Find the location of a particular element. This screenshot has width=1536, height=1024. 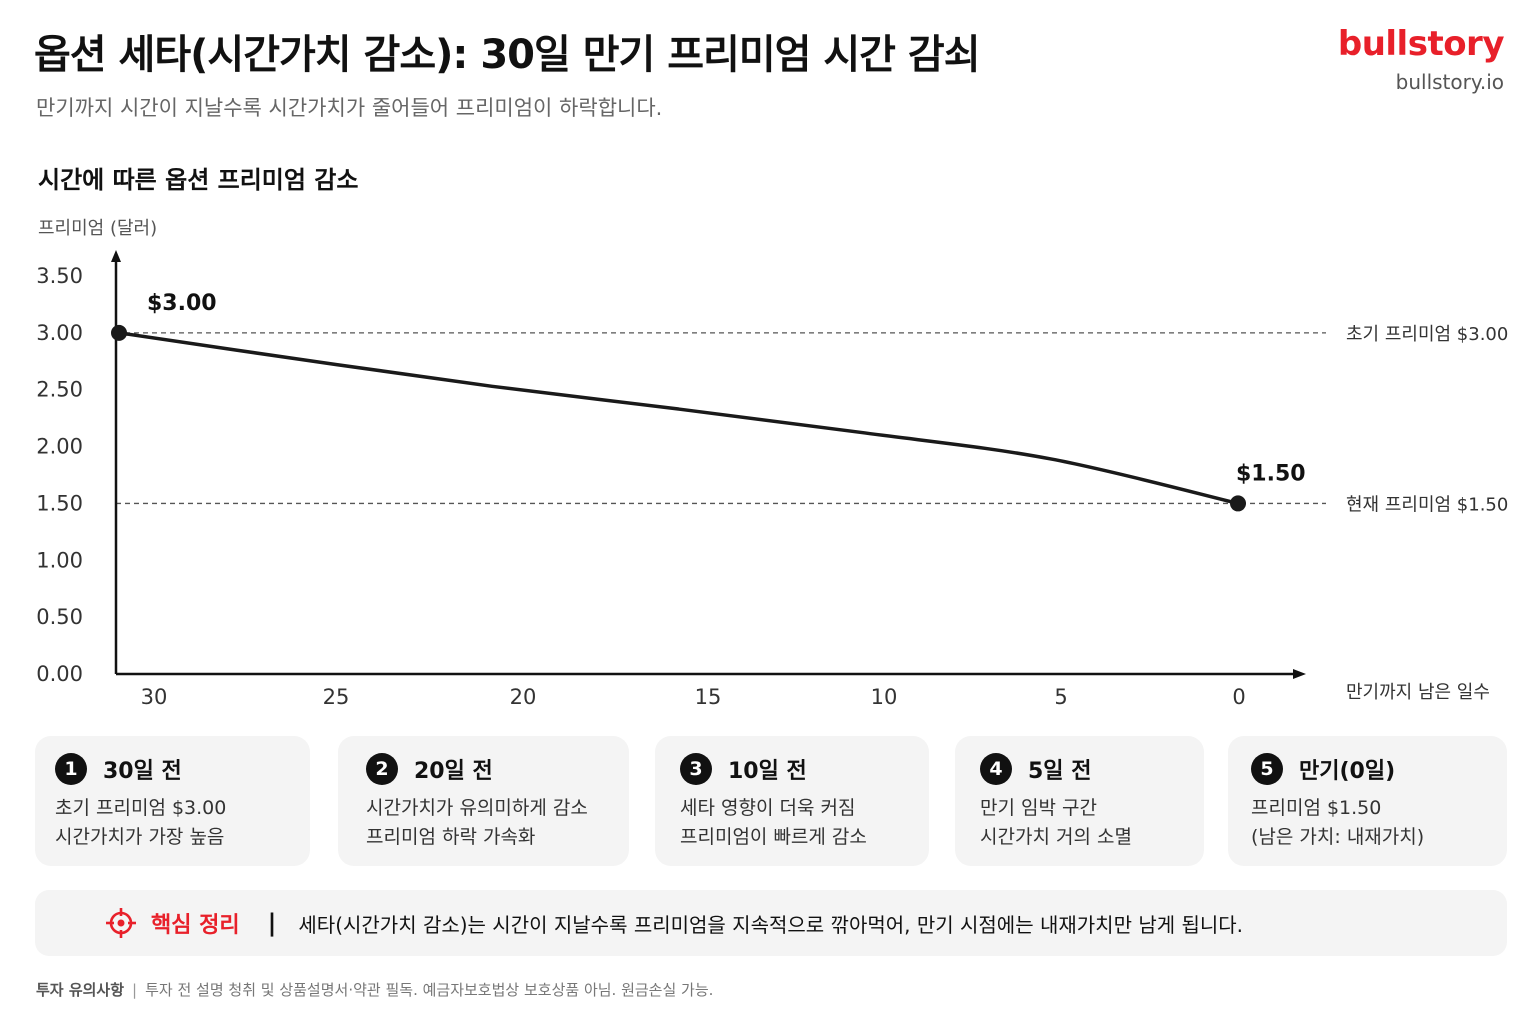

page-subtitle: 만기까지 시간이 지날수록 시간가치가 줄어들어 프리미엄이 하락합니다. is located at coordinates (349, 108).